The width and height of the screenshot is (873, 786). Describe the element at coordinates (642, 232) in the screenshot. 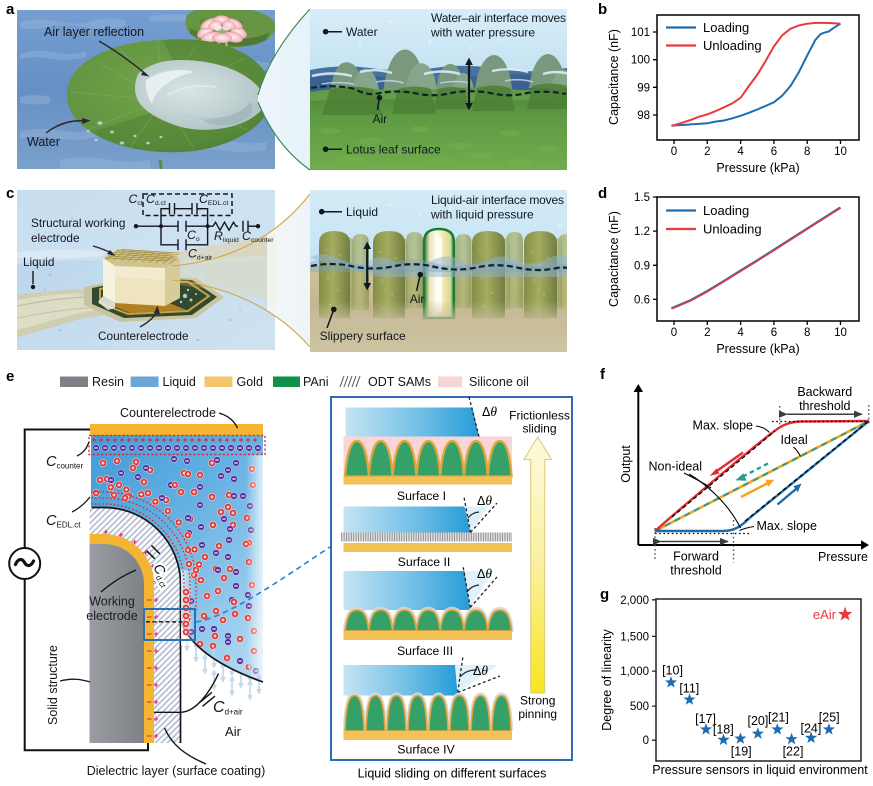

I see `svg-text: 1.2` at that location.